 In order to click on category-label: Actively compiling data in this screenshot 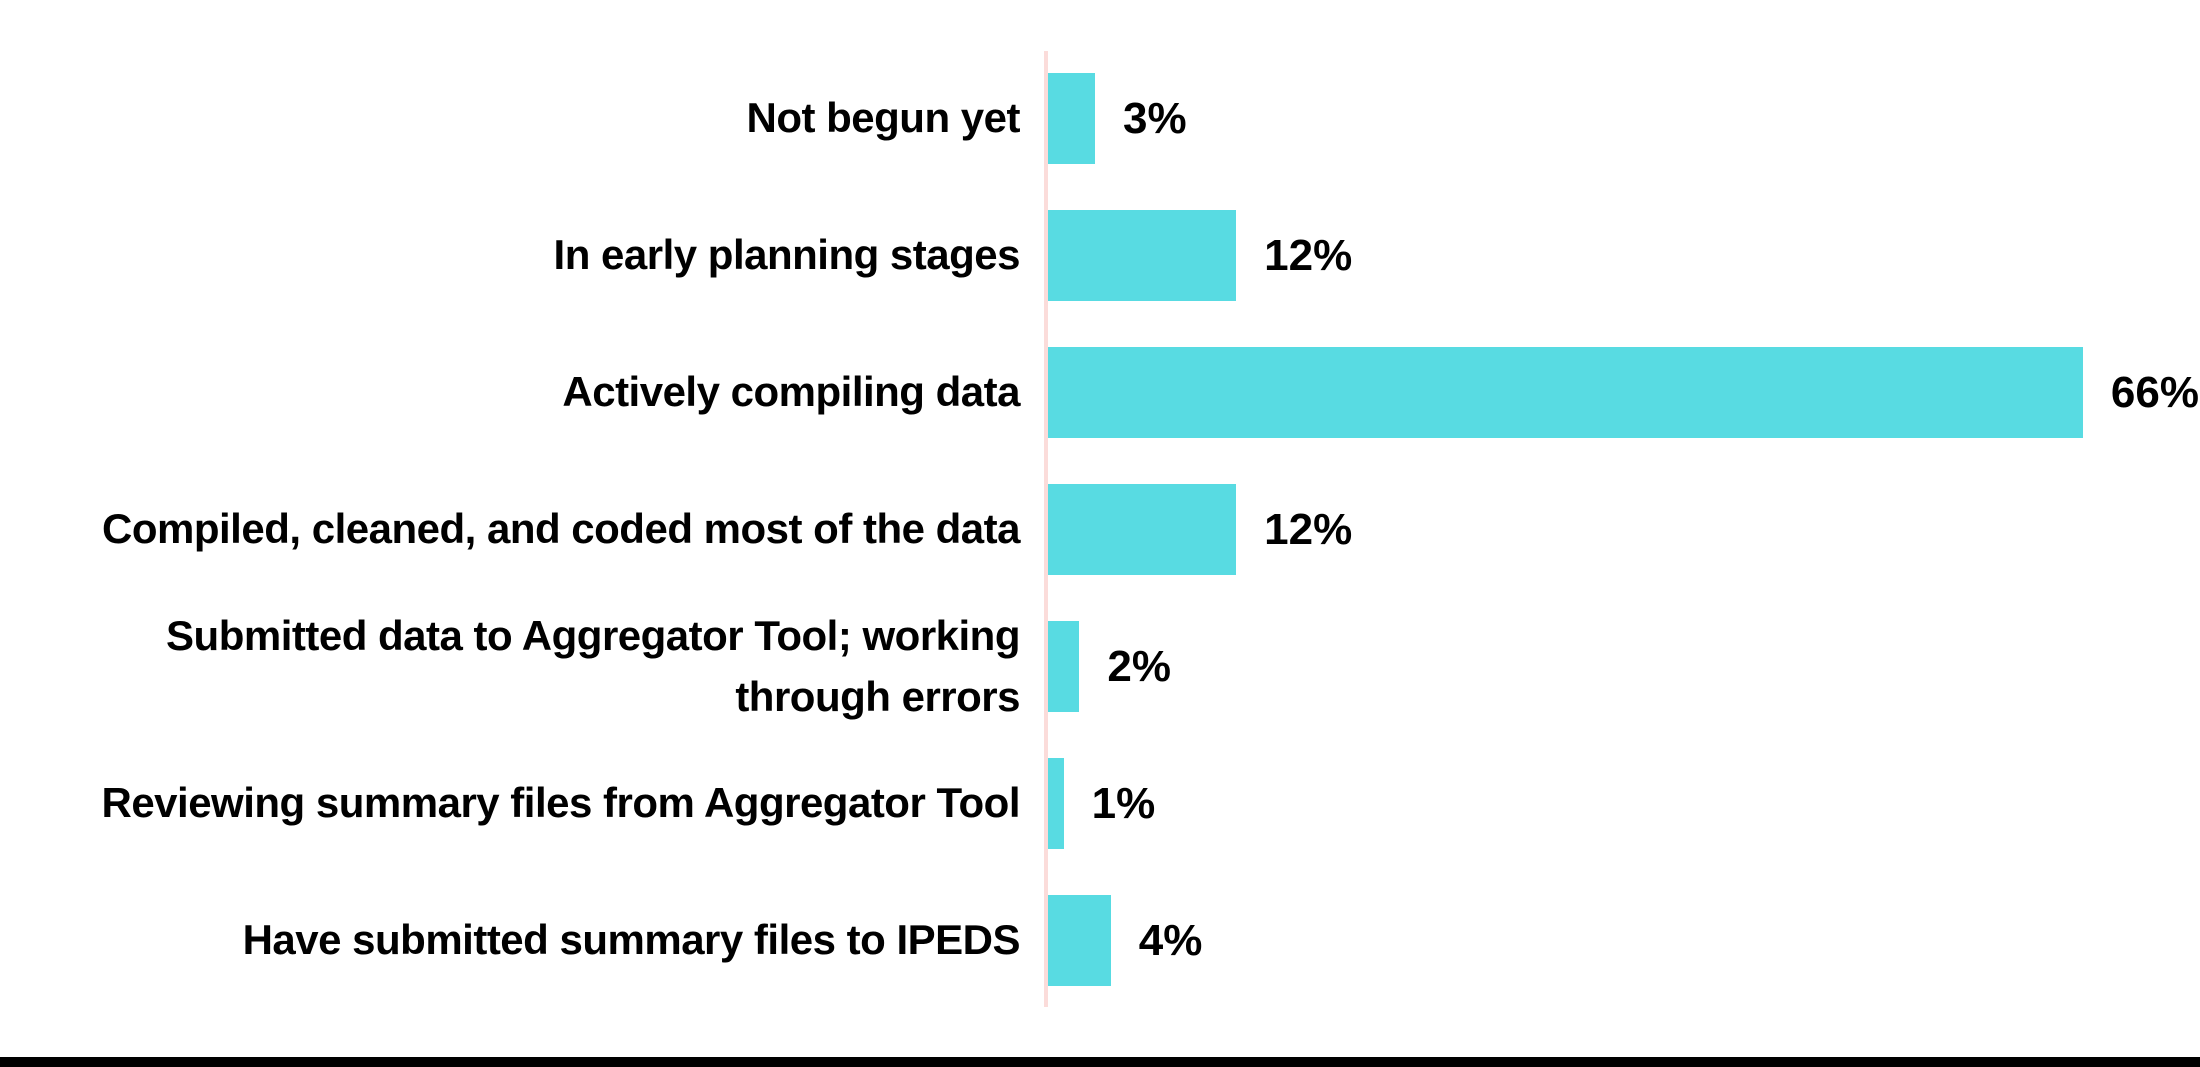, I will do `click(791, 392)`.